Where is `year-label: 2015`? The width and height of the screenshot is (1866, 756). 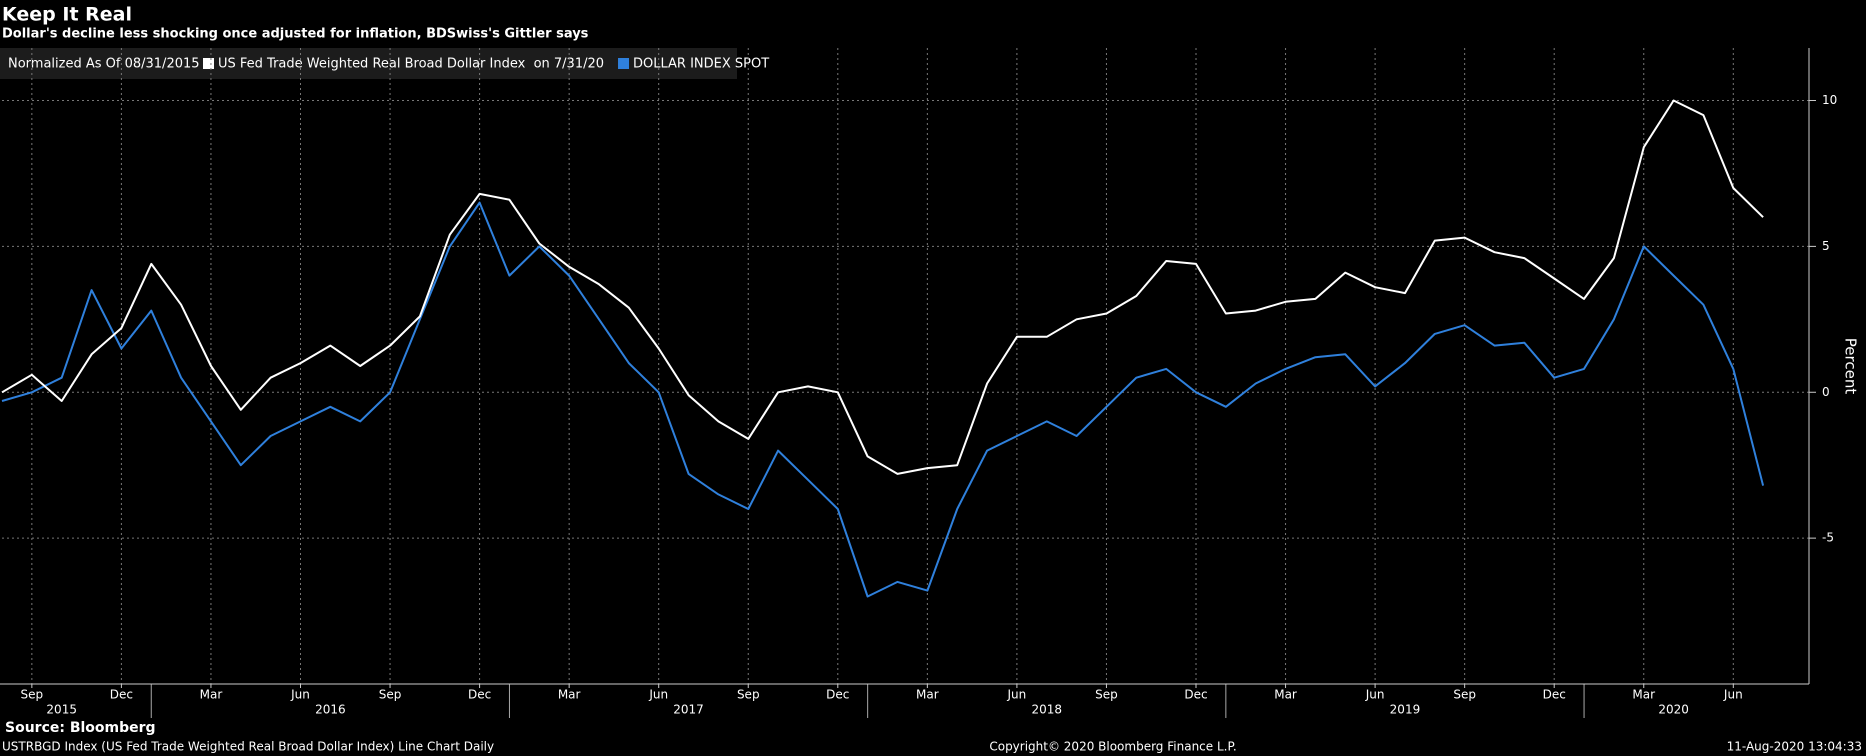 year-label: 2015 is located at coordinates (61, 710).